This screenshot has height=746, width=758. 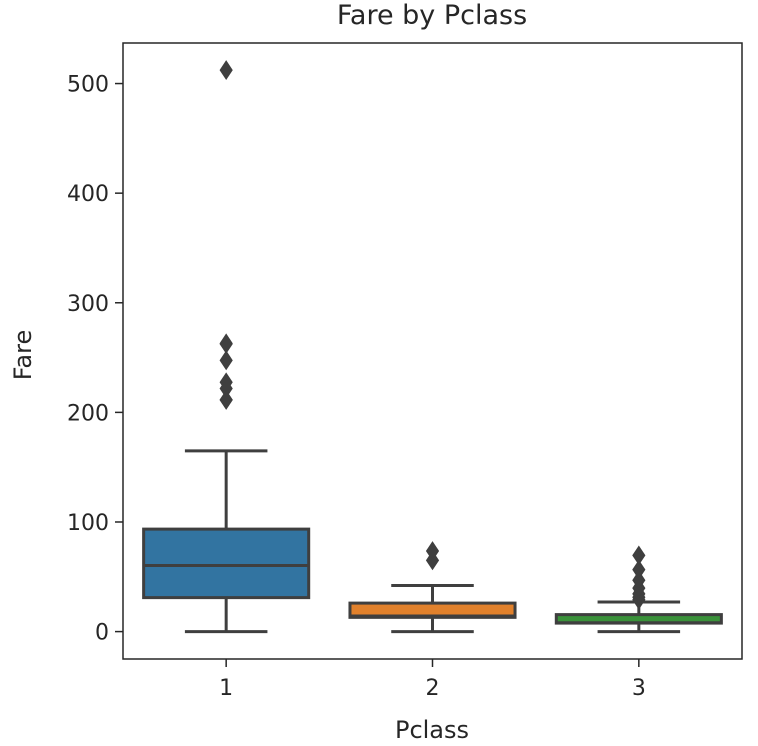 I want to click on box-iqr, so click(x=226, y=563).